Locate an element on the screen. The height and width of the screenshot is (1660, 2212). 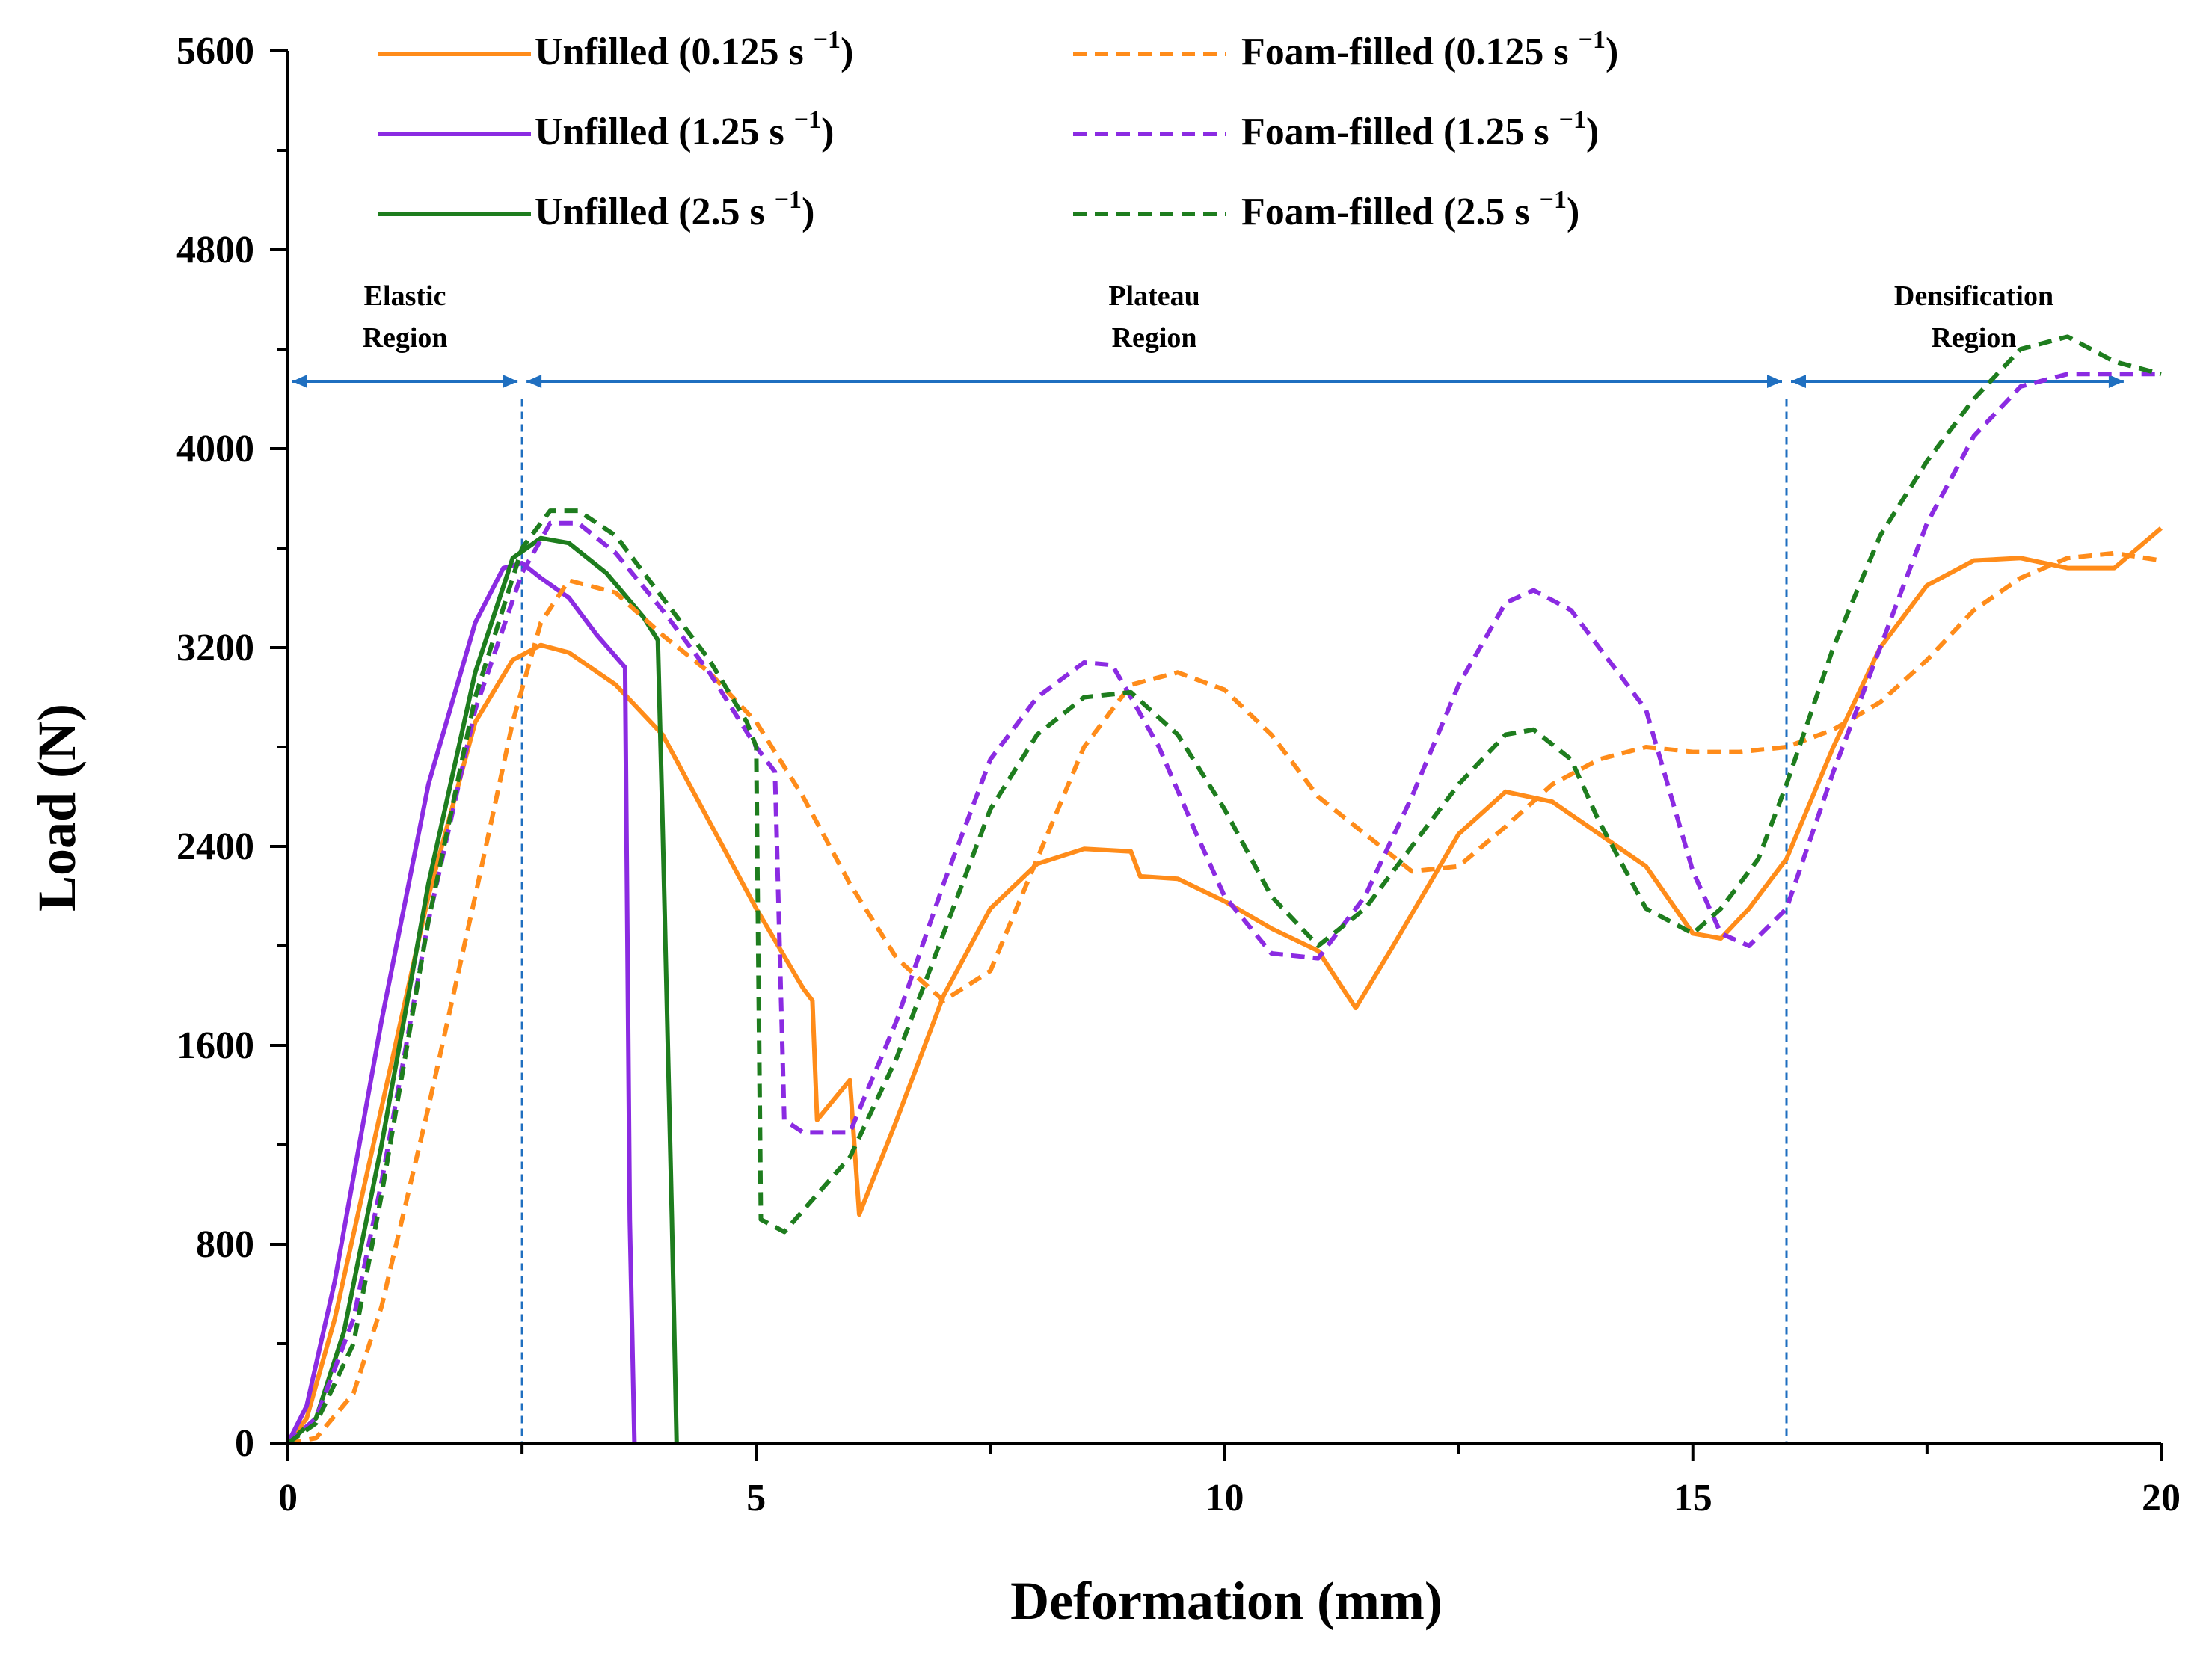
x-tick-label: 5 is located at coordinates (756, 1498).